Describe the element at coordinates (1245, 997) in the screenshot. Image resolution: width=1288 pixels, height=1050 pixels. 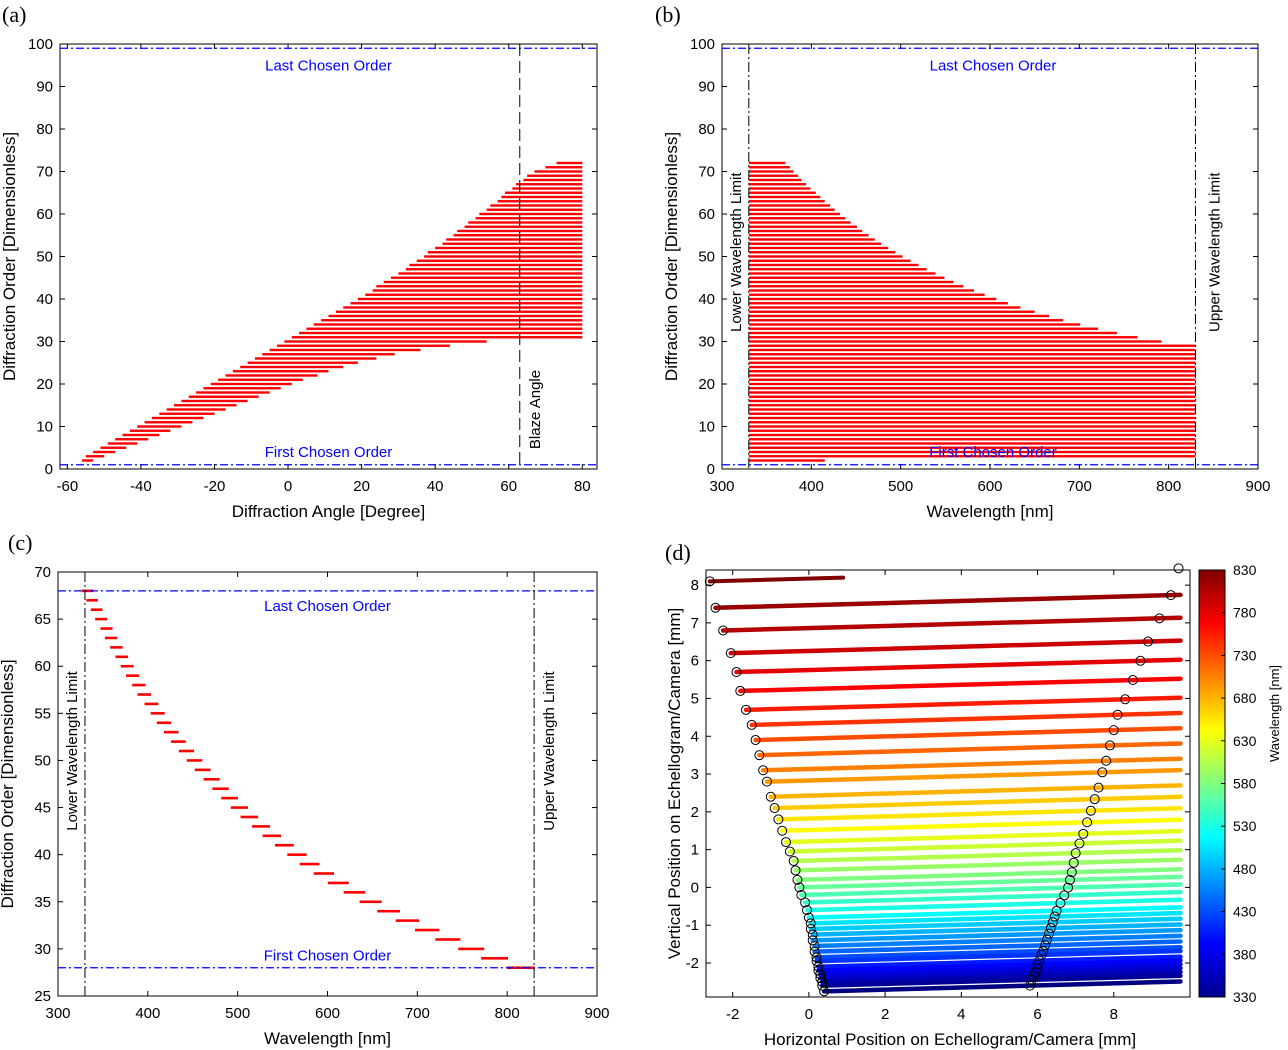
I see `panel-d-colorbar-tick-label: 330` at that location.